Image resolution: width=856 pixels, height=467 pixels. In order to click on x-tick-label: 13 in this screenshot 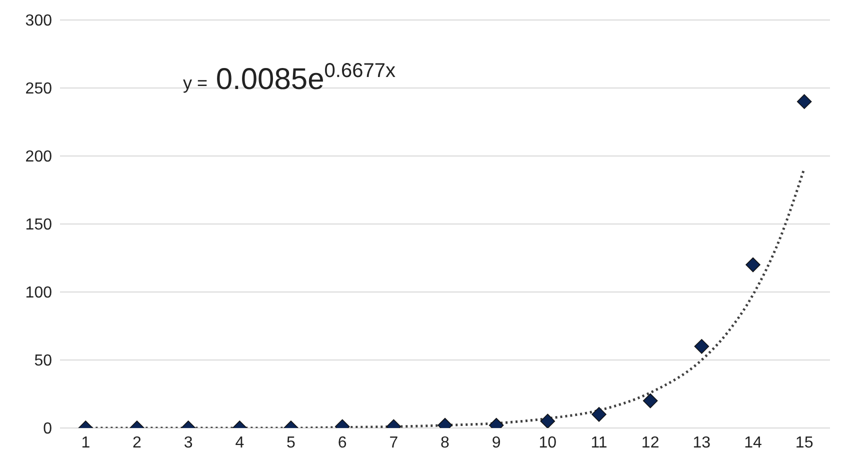, I will do `click(701, 443)`.